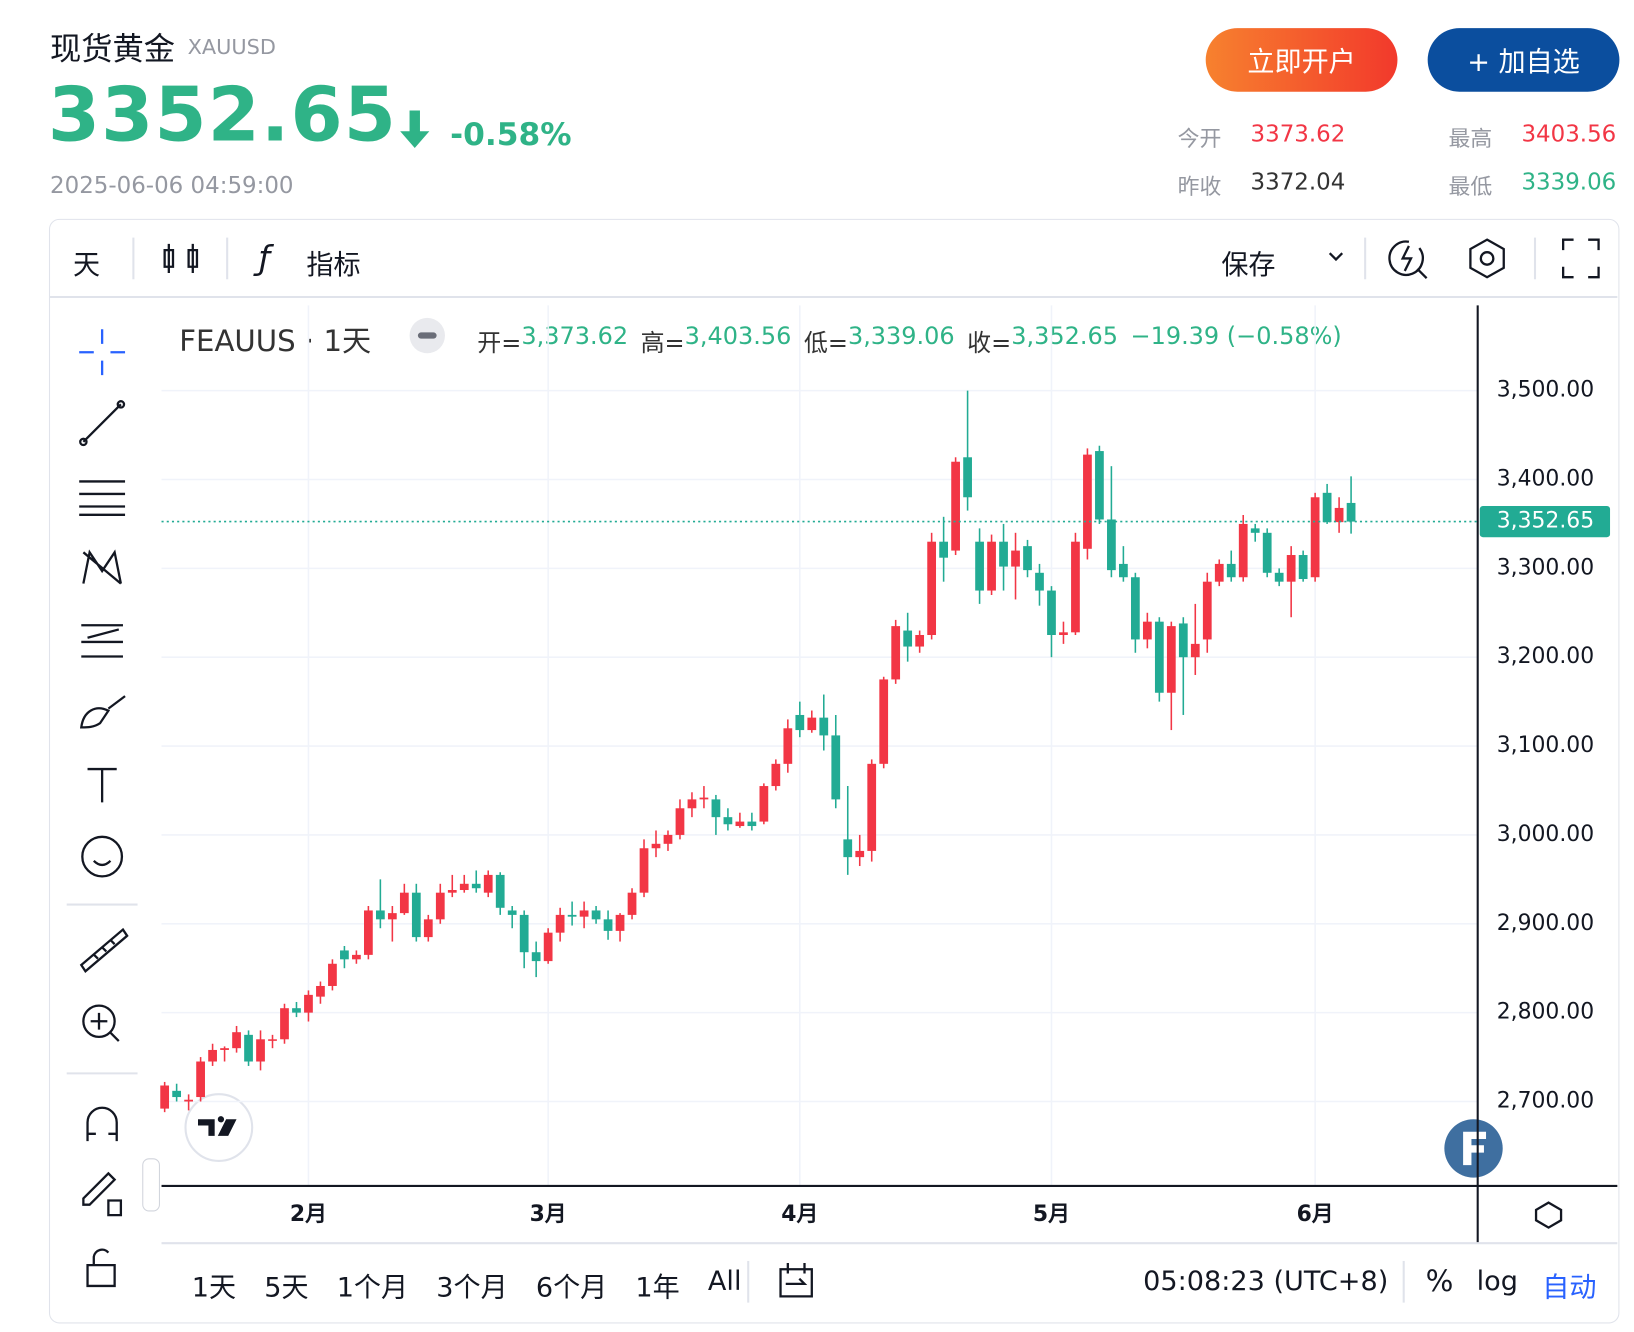  I want to click on stat-value: 3403.56, so click(1569, 134).